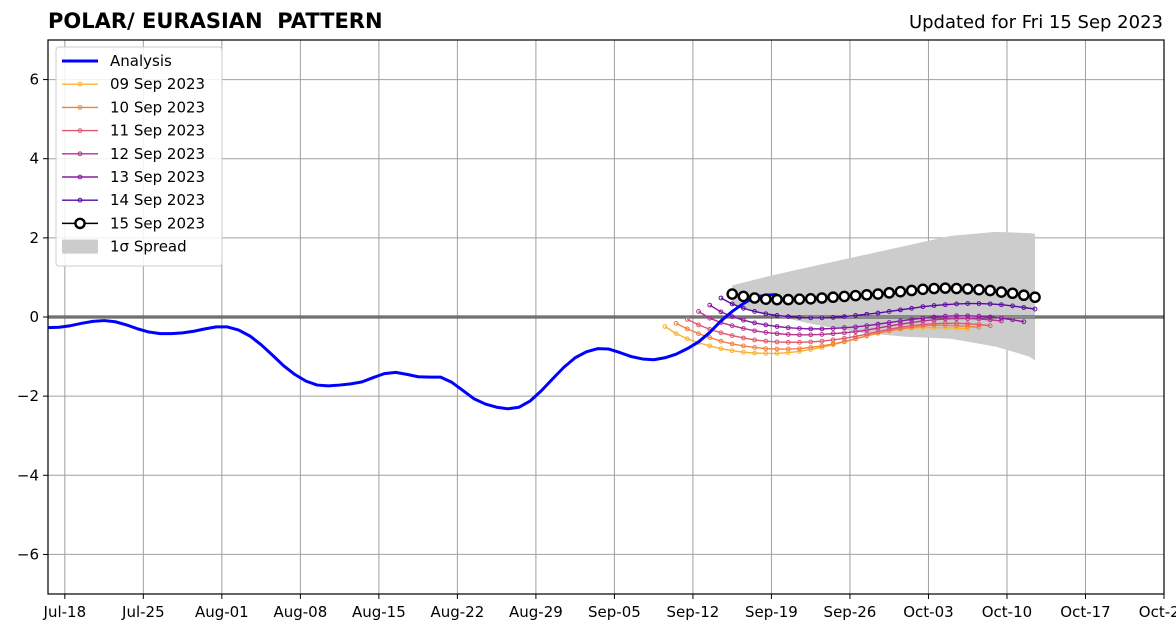  What do you see at coordinates (1035, 22) in the screenshot?
I see `updated-date-label: Updated for Fri 15 Sep 2023` at bounding box center [1035, 22].